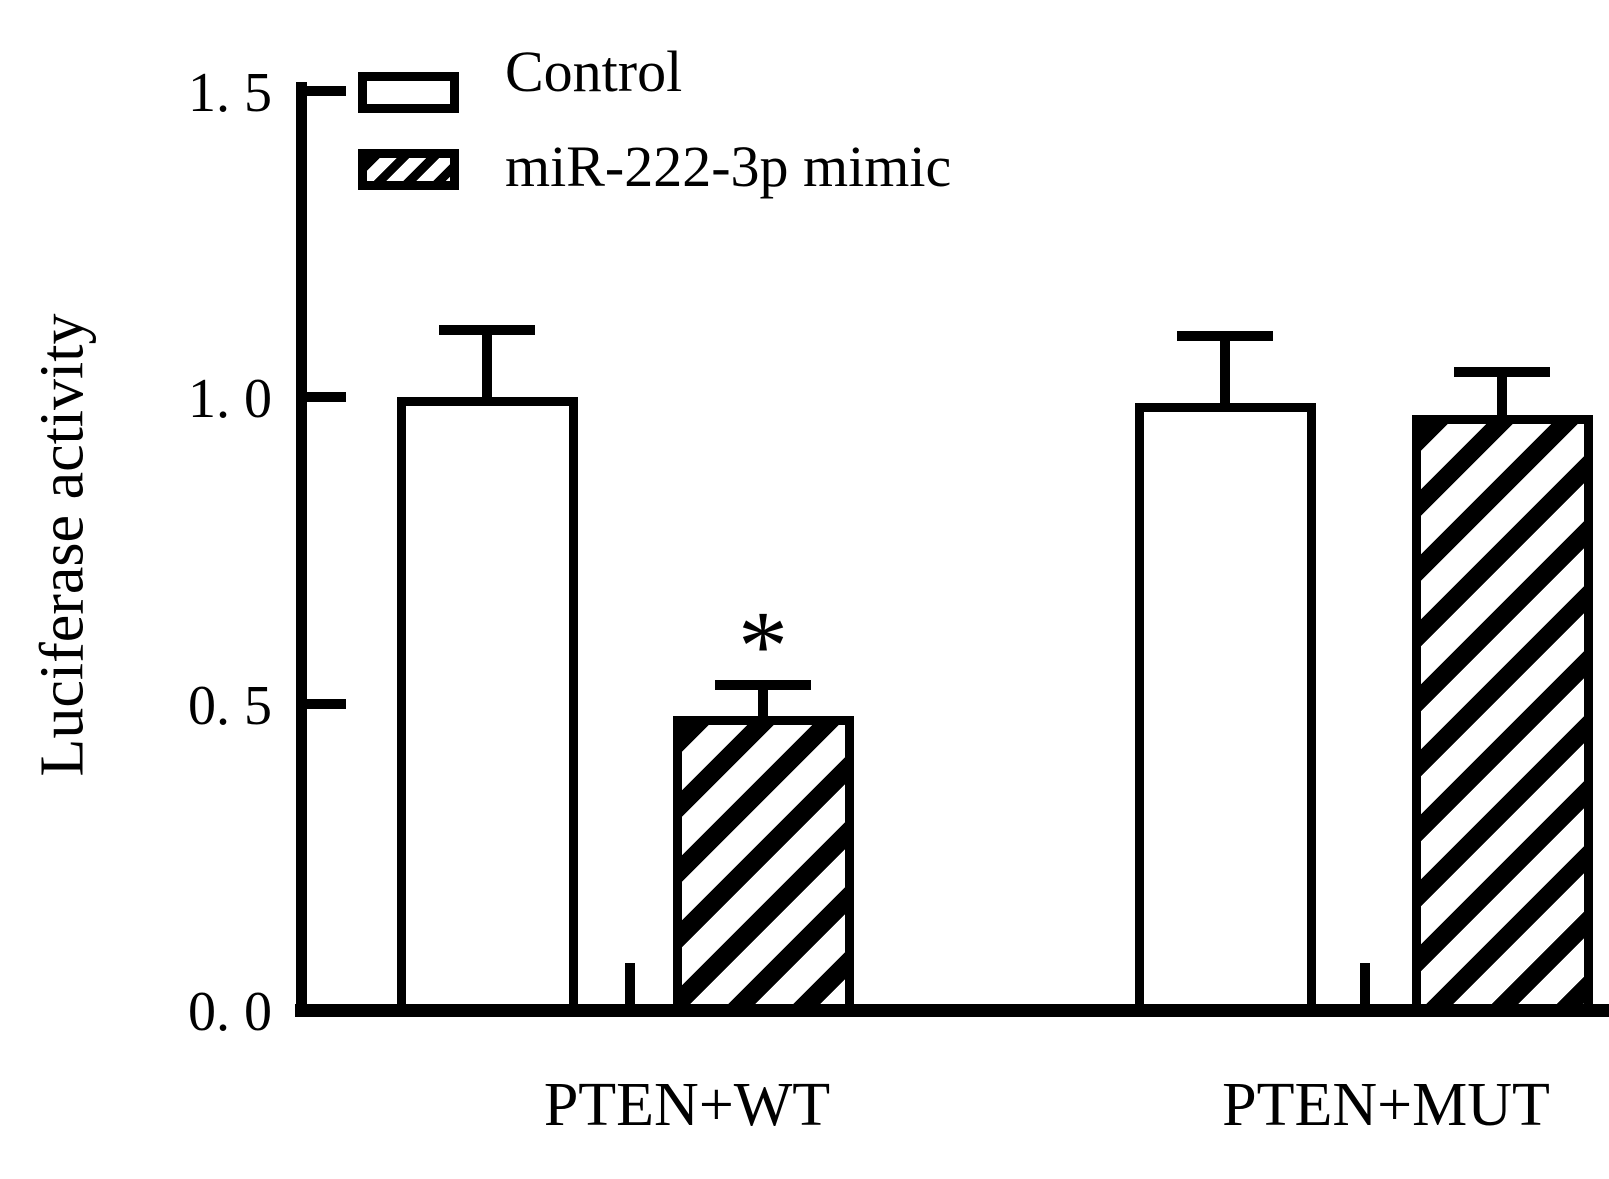 This screenshot has height=1179, width=1609. I want to click on x-category-label: PTEN+WT, so click(687, 1105).